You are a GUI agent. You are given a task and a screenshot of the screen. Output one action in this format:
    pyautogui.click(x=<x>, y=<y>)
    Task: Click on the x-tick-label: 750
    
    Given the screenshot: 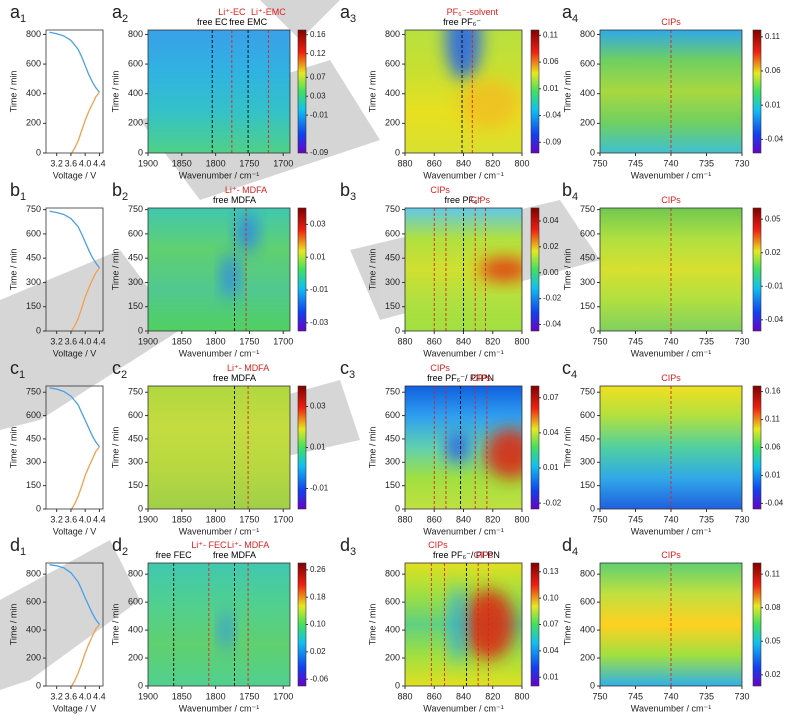 What is the action you would take?
    pyautogui.click(x=599, y=163)
    